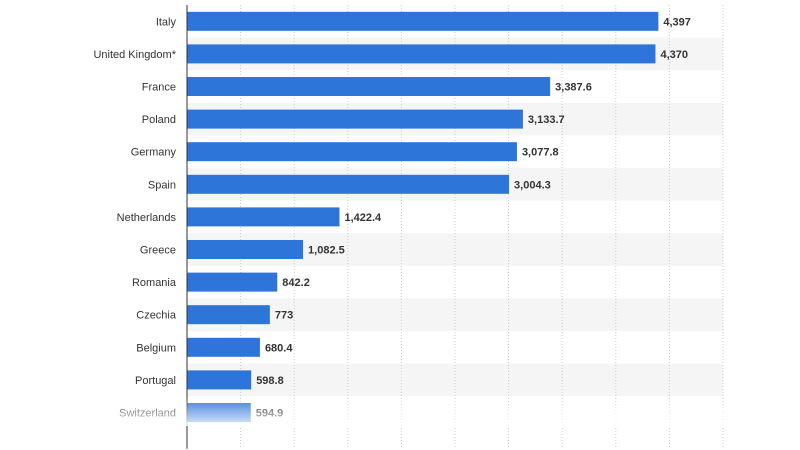  Describe the element at coordinates (296, 283) in the screenshot. I see `value-label: 842.2` at that location.